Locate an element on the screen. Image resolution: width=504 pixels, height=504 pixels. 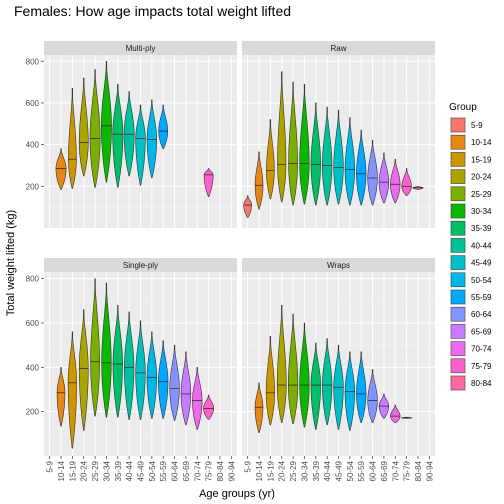
legend-label-15-19: 15-19 is located at coordinates (481, 159).